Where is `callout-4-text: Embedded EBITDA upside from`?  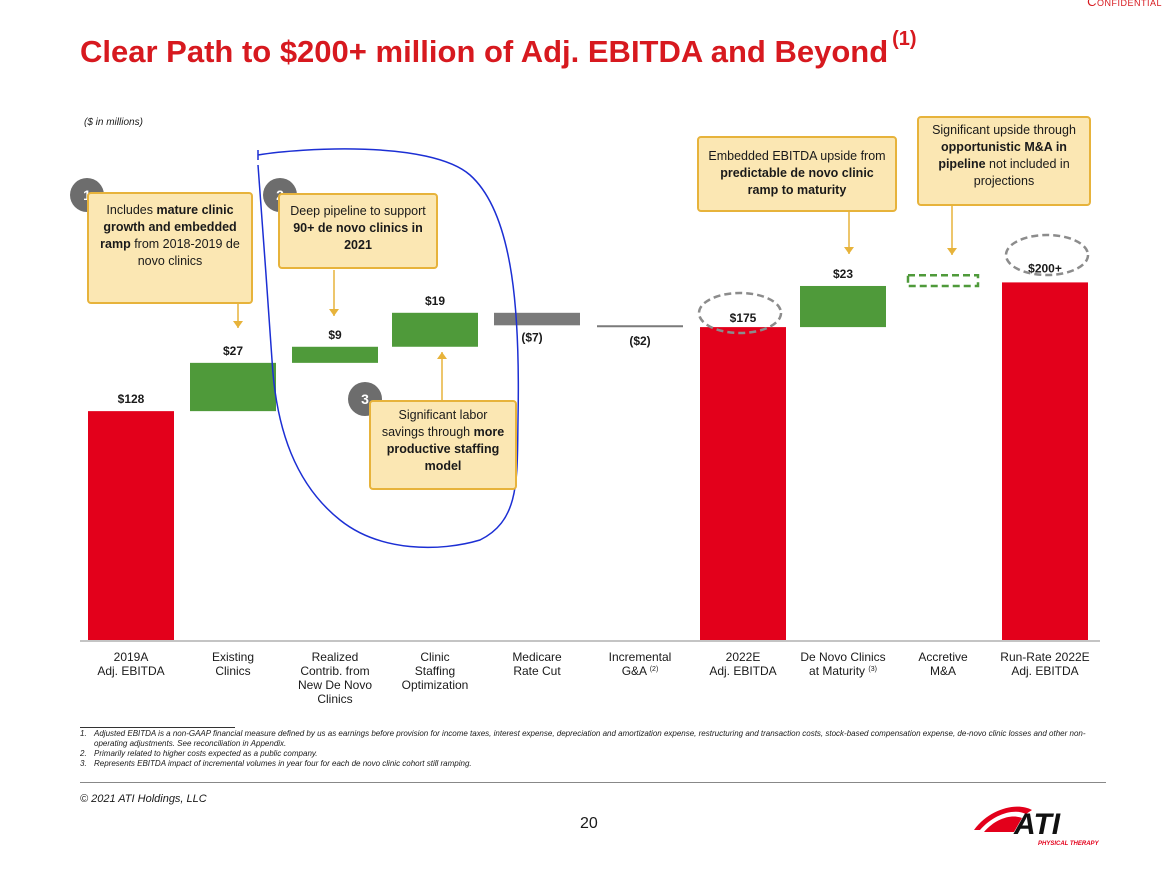
callout-4-text: Embedded EBITDA upside from is located at coordinates (797, 156).